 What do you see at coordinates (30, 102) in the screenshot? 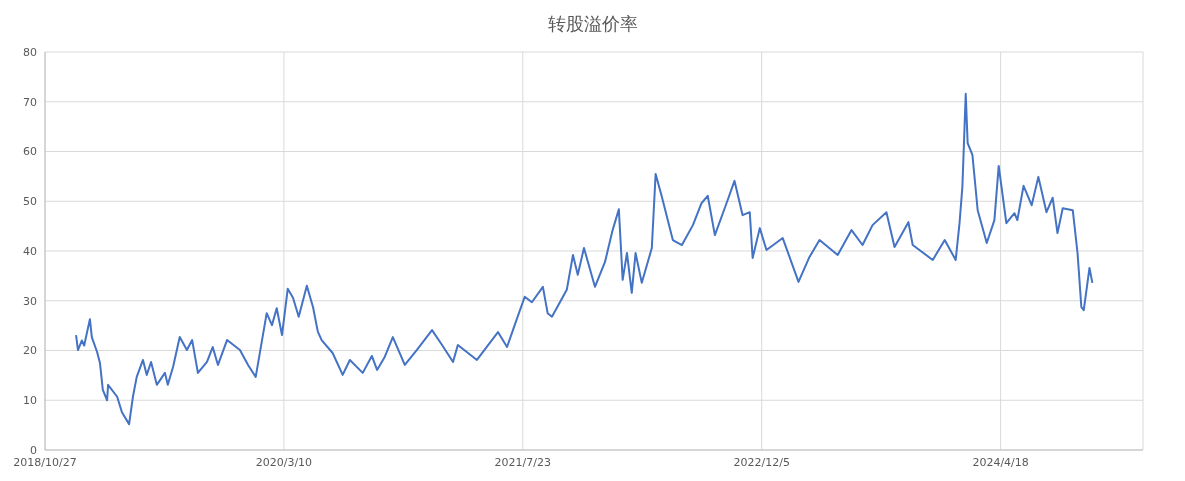
I see `y-tick-label: 70` at bounding box center [30, 102].